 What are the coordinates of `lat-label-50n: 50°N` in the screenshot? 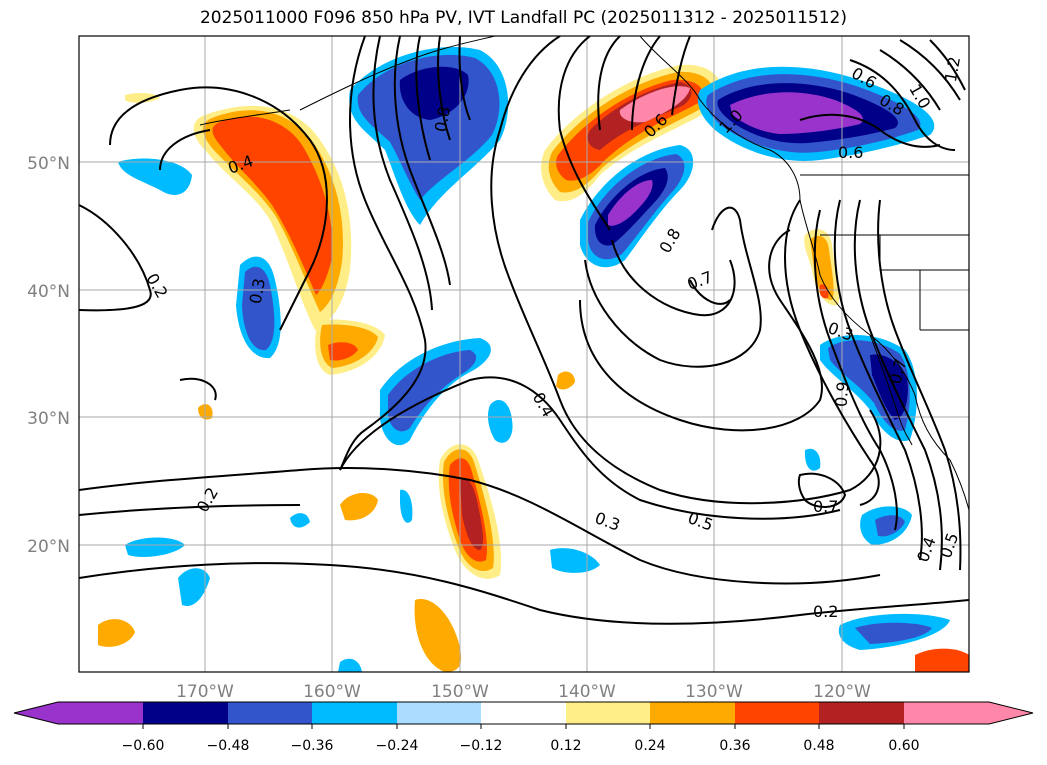 It's located at (48, 164).